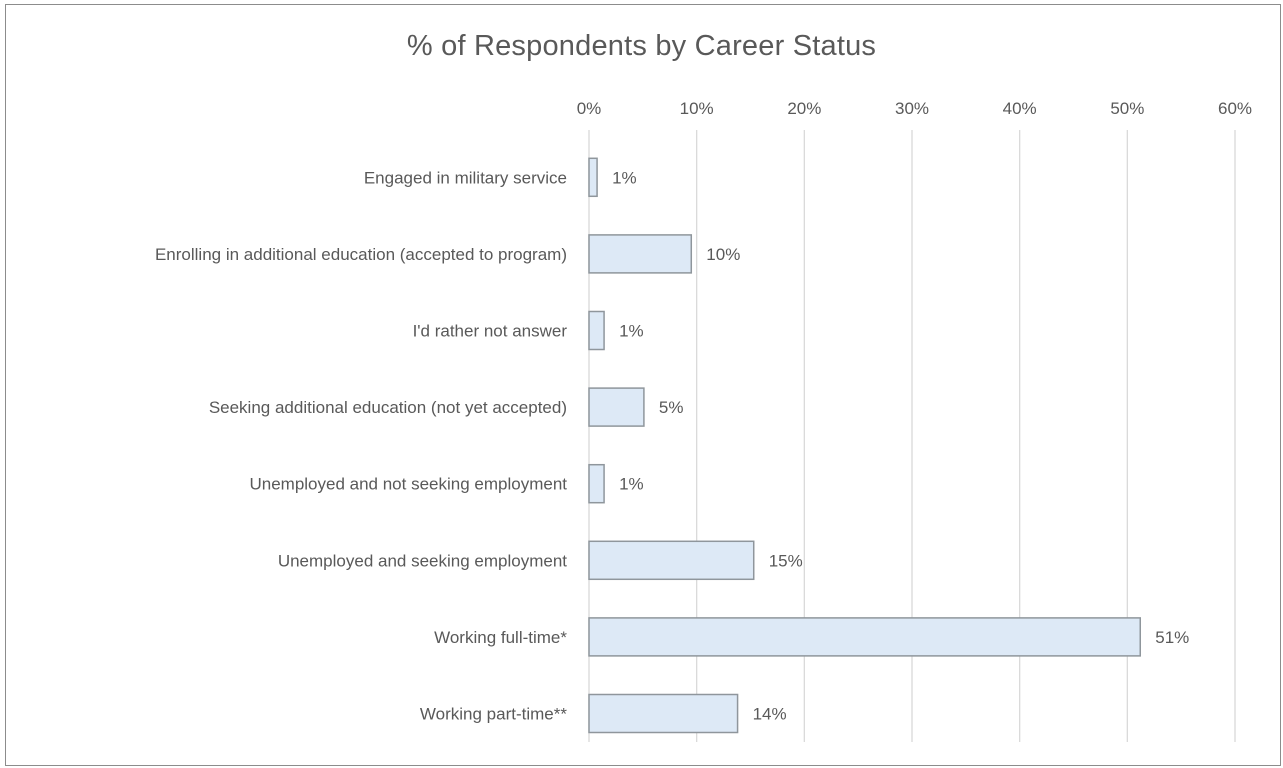 This screenshot has height=768, width=1283. What do you see at coordinates (641, 46) in the screenshot?
I see `chart-title: % of Respondents by Career Status` at bounding box center [641, 46].